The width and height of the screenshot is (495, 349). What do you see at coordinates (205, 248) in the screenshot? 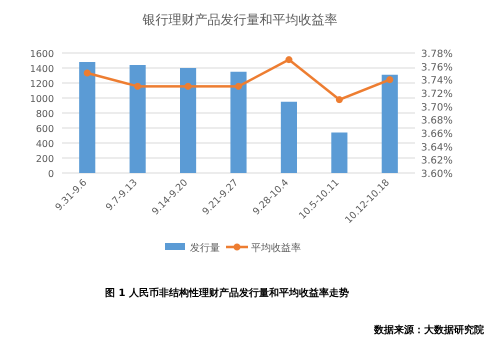
I see `legend-label: 发行量` at bounding box center [205, 248].